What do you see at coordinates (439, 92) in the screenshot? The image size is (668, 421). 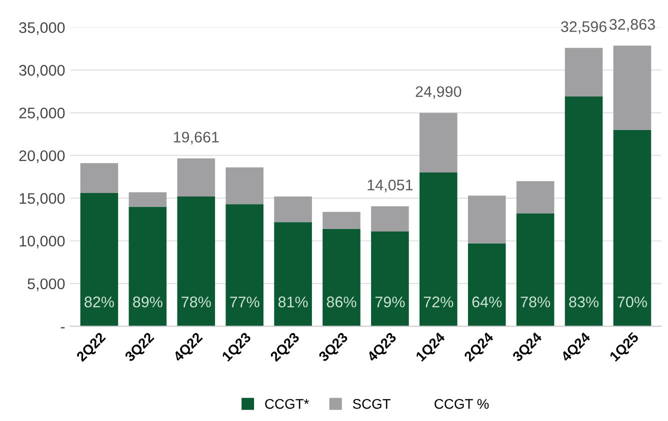 I see `total-label: 24,990` at bounding box center [439, 92].